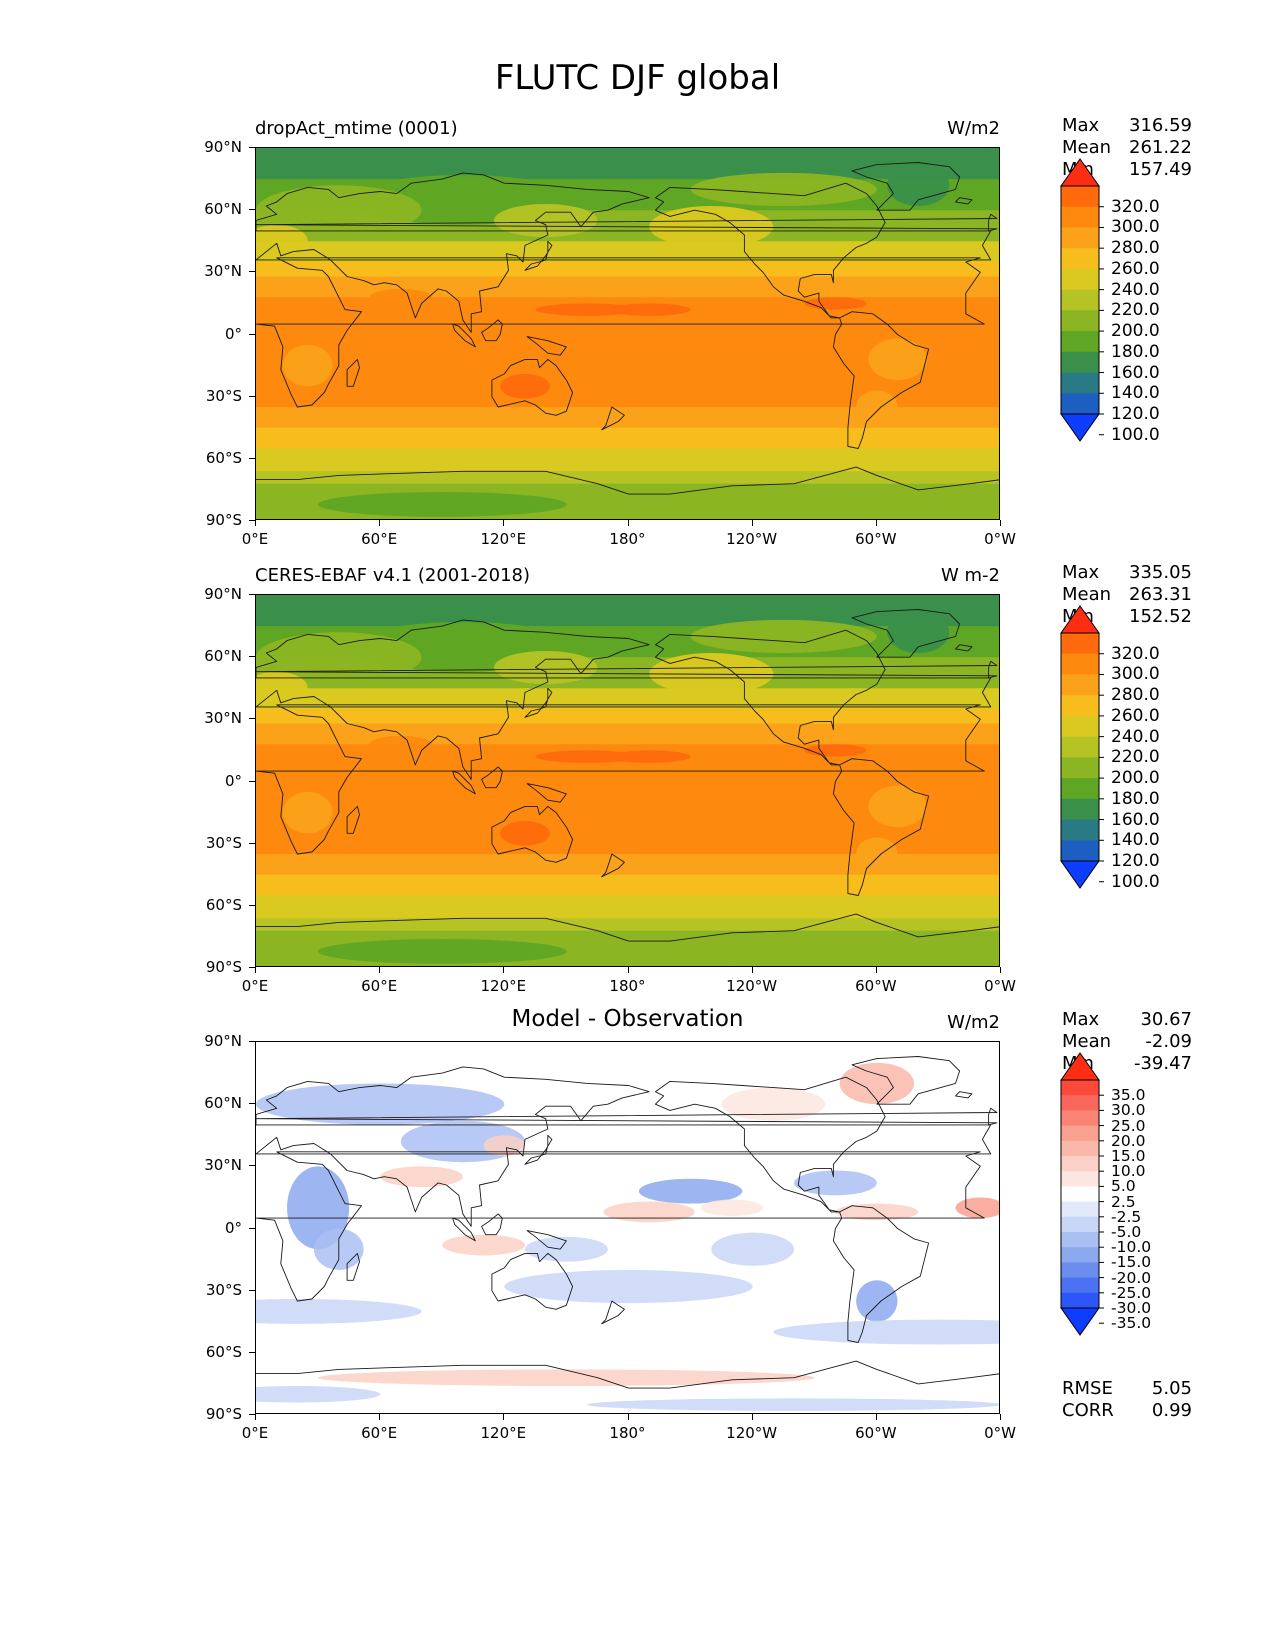 This screenshot has height=1650, width=1275. Describe the element at coordinates (1127, 1020) in the screenshot. I see `stat-row-max: Max 30.67` at that location.